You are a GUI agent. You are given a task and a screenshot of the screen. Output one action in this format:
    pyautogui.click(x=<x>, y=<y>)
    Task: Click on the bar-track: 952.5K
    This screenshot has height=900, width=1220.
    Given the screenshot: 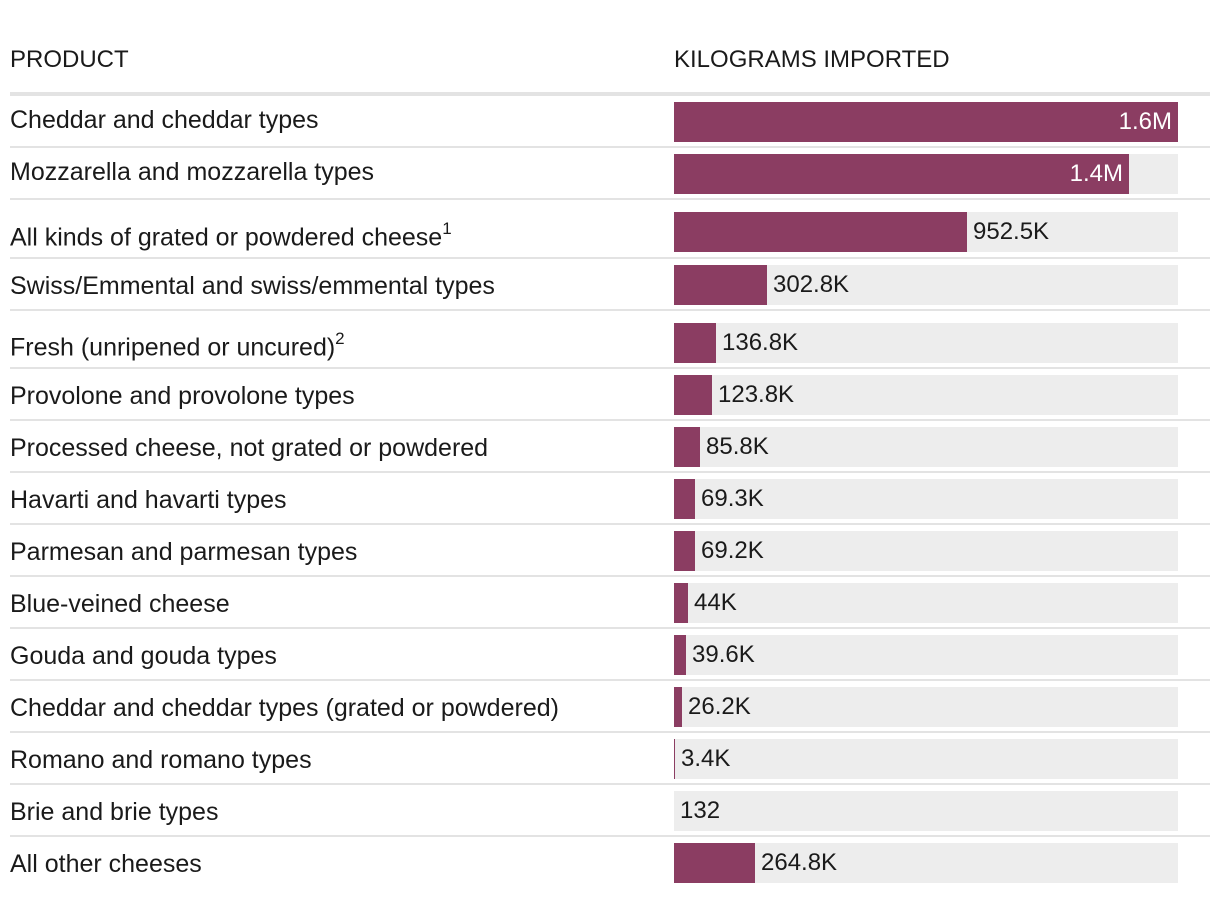 What is the action you would take?
    pyautogui.click(x=926, y=232)
    